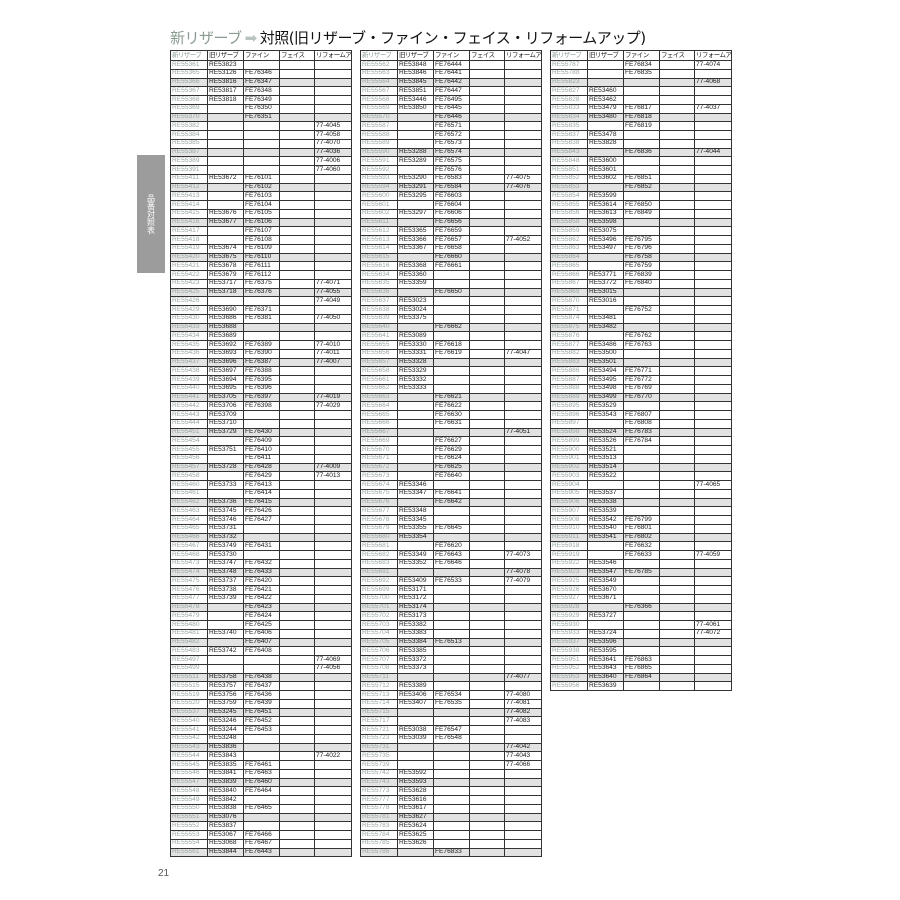 Image resolution: width=900 pixels, height=900 pixels. Describe the element at coordinates (569, 126) in the screenshot. I see `cell-new-reserve: RE55835` at that location.